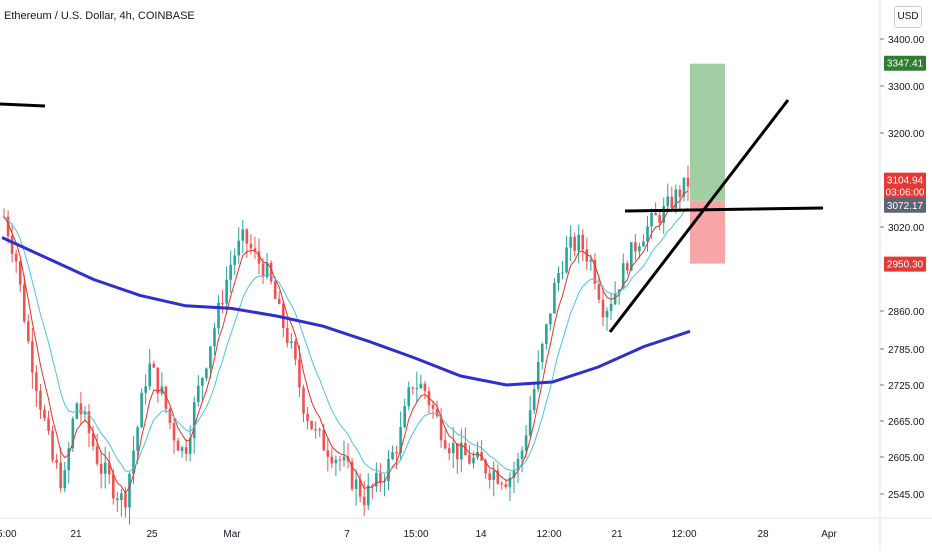  I want to click on price-tick-label: 3400.00, so click(906, 40).